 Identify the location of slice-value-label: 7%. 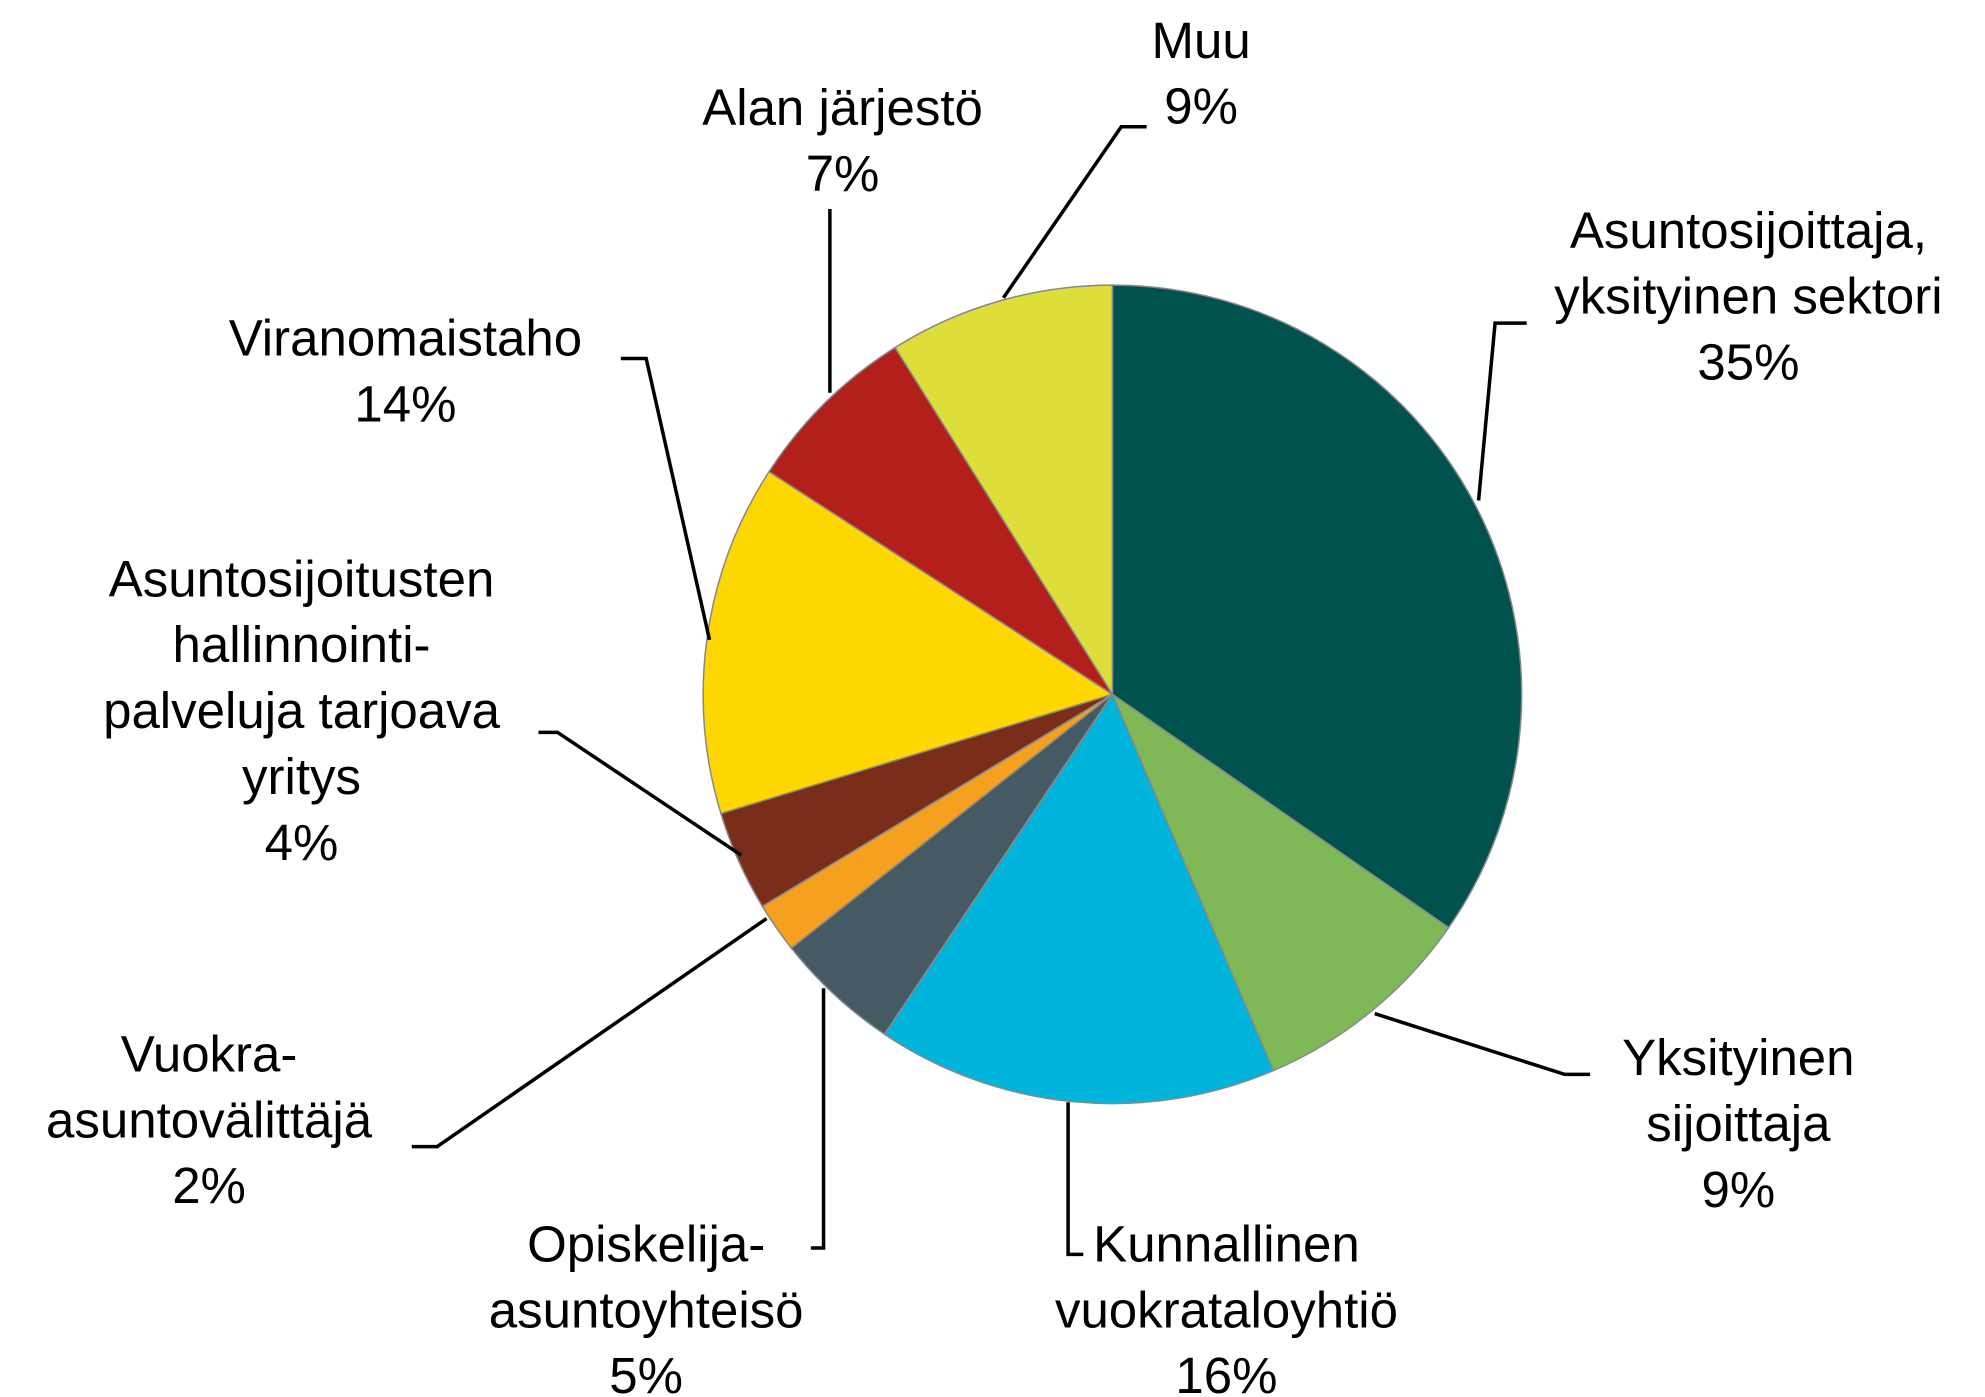
(843, 173).